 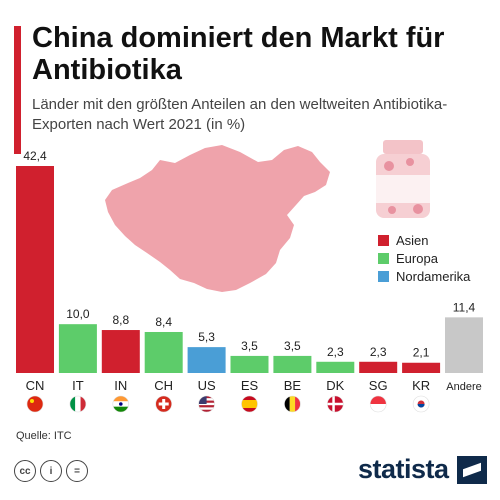 What do you see at coordinates (378, 404) in the screenshot?
I see `flag-sg-icon` at bounding box center [378, 404].